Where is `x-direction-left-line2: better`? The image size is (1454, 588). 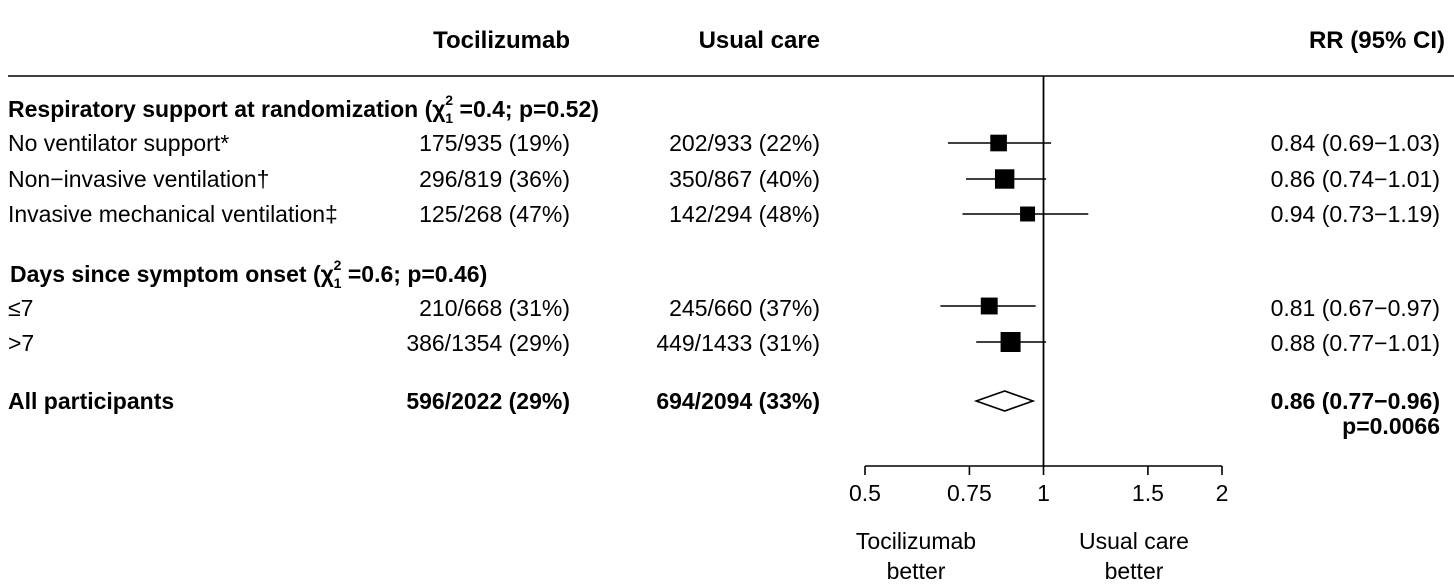
x-direction-left-line2: better is located at coordinates (916, 571).